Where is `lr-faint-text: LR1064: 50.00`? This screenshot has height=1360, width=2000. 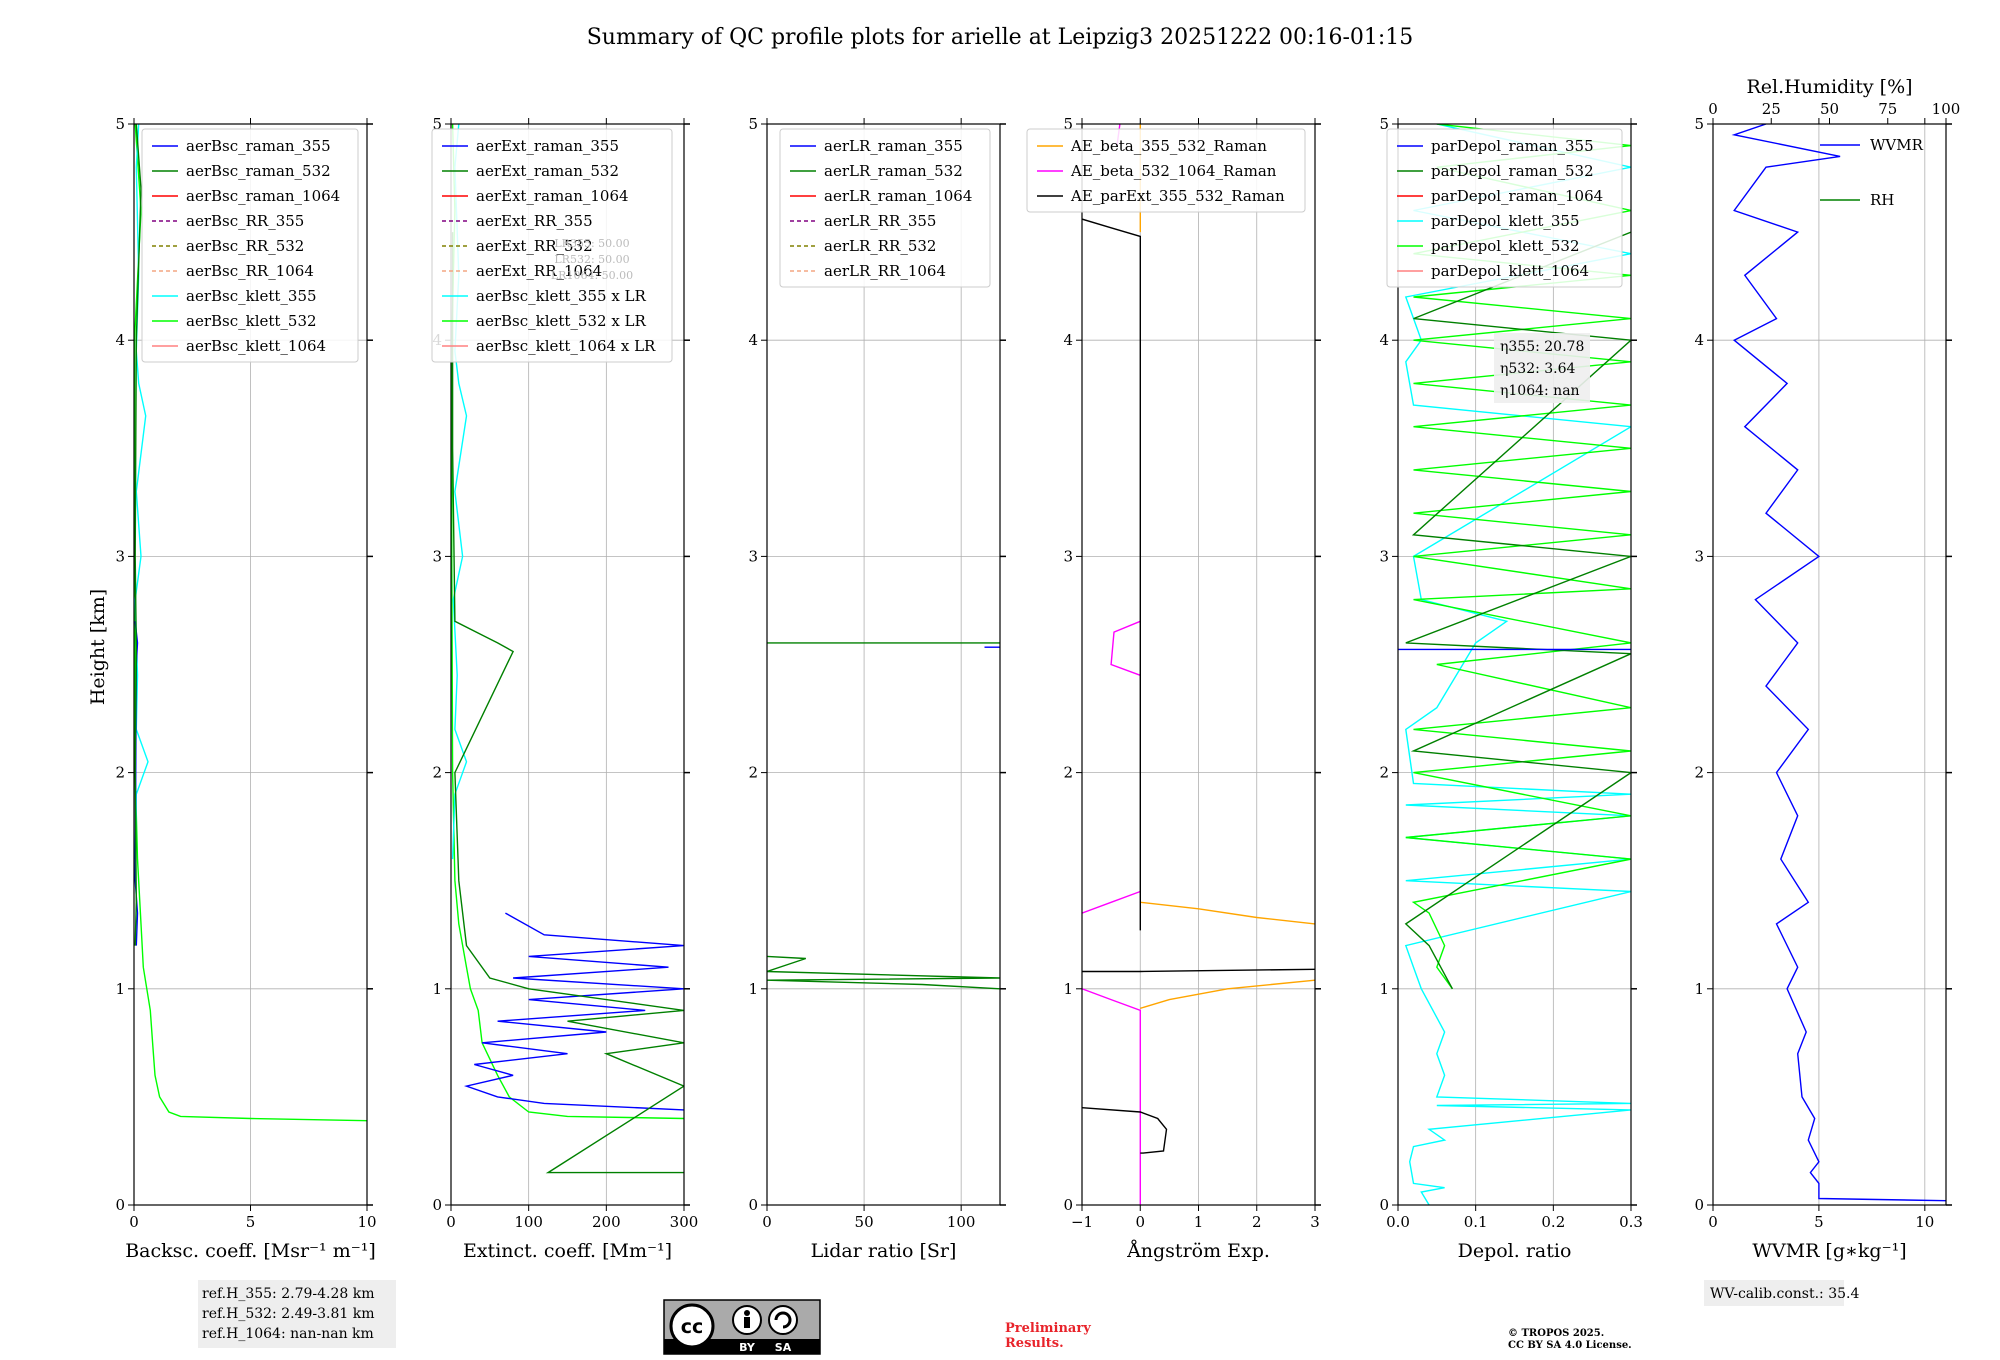 lr-faint-text: LR1064: 50.00 is located at coordinates (592, 275).